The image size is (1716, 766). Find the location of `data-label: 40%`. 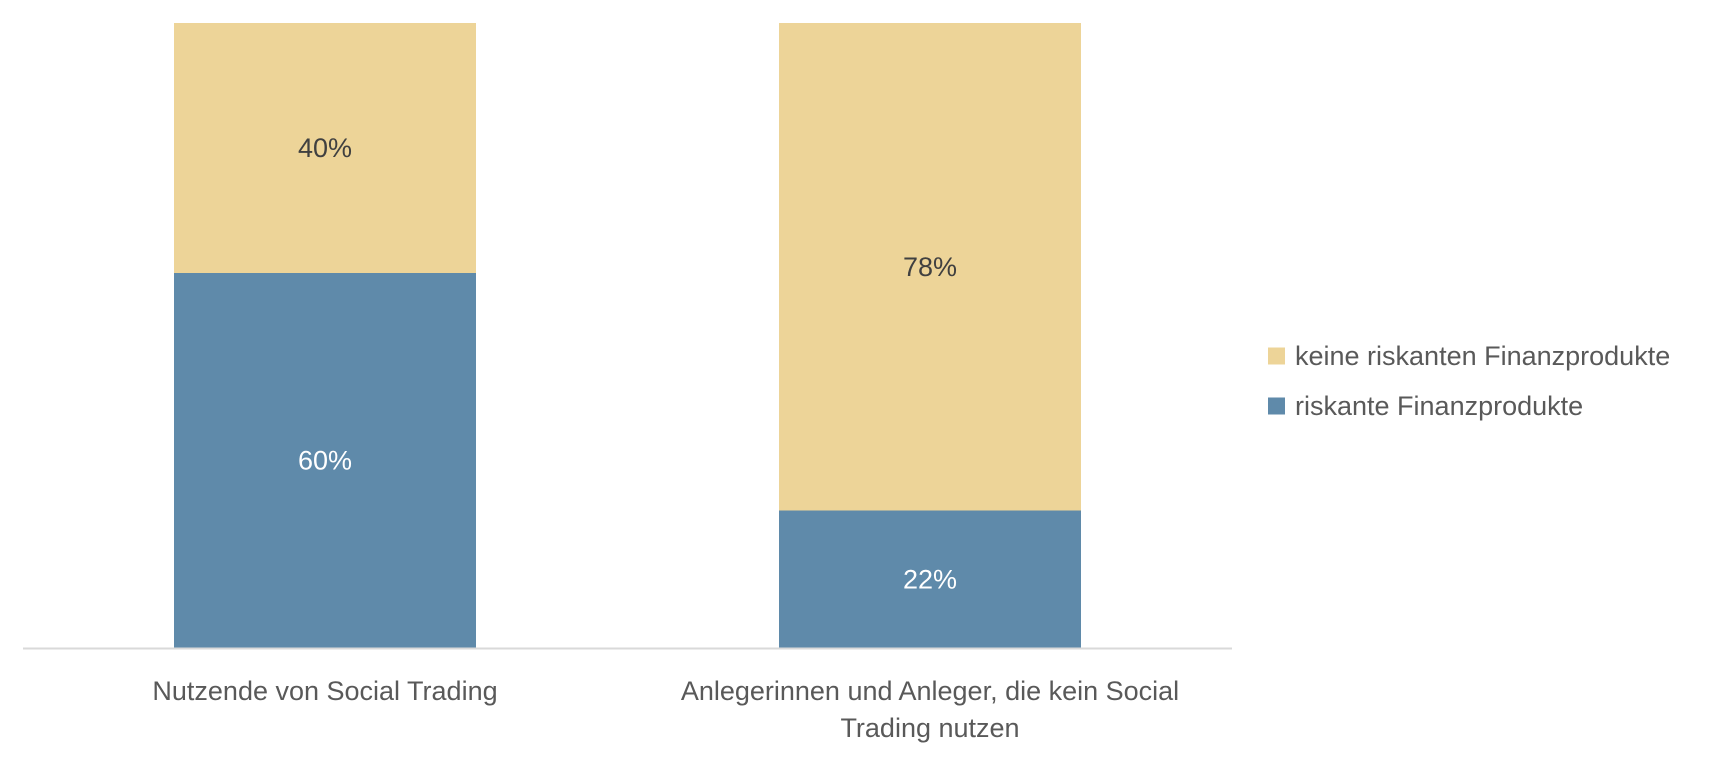

data-label: 40% is located at coordinates (325, 148).